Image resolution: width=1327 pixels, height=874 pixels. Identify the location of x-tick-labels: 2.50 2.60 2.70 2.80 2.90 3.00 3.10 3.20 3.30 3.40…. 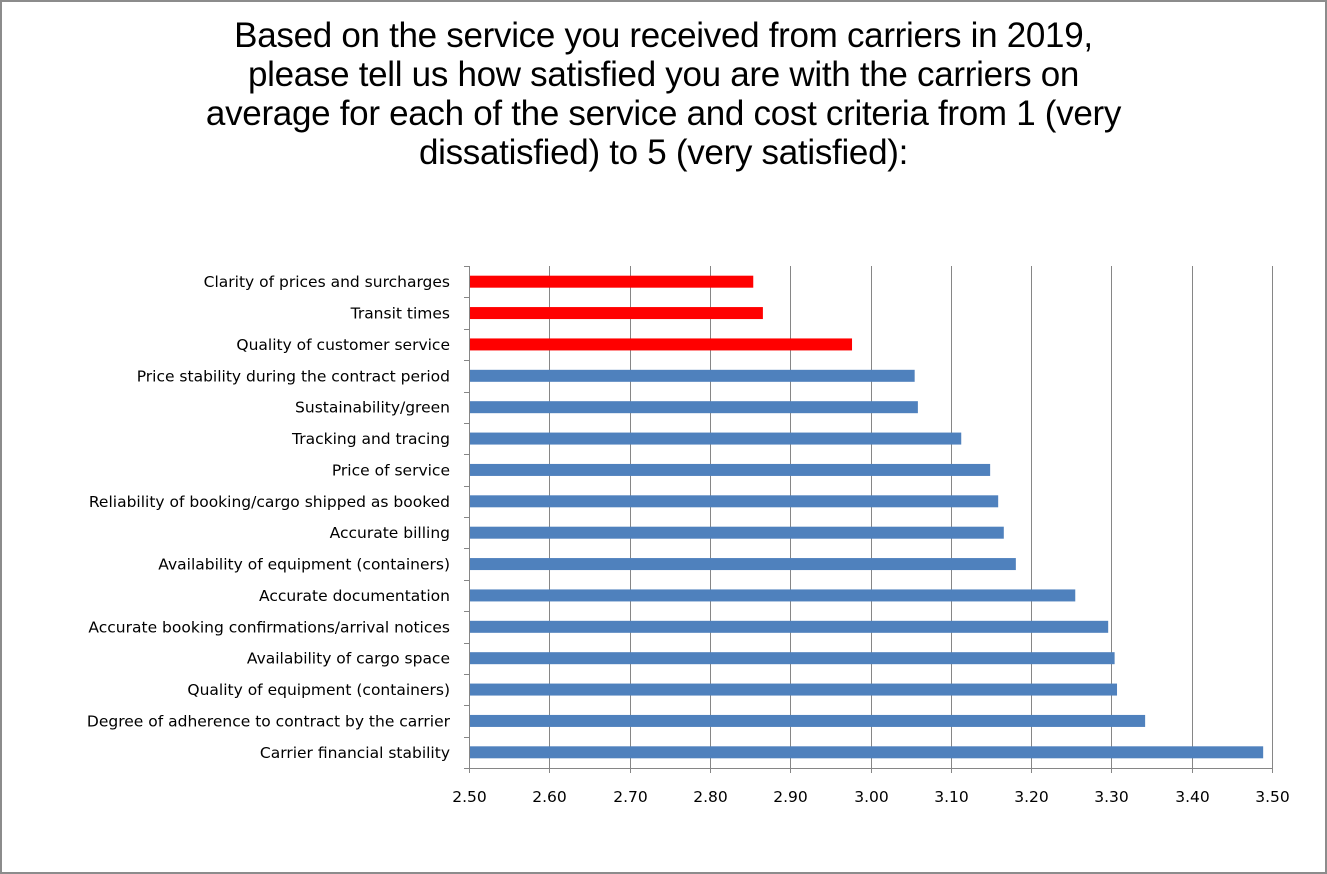
(871, 797).